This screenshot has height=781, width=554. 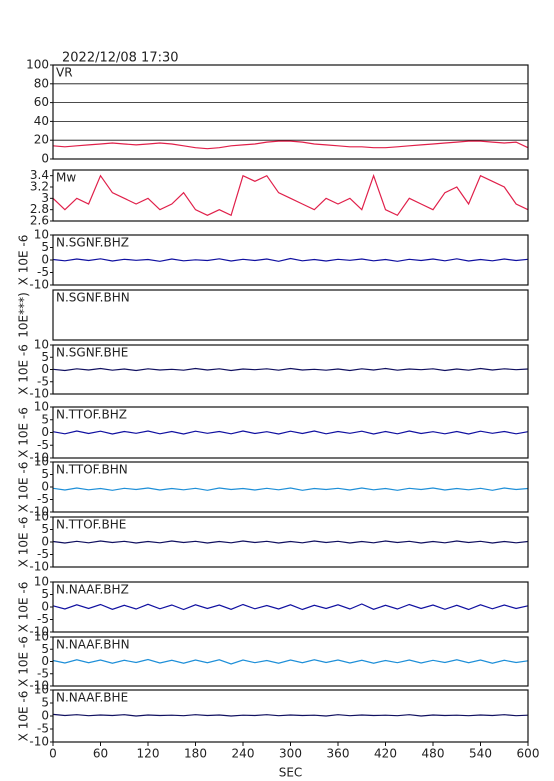 I want to click on panel-label: N.NAAF.BHZ, so click(x=92, y=590).